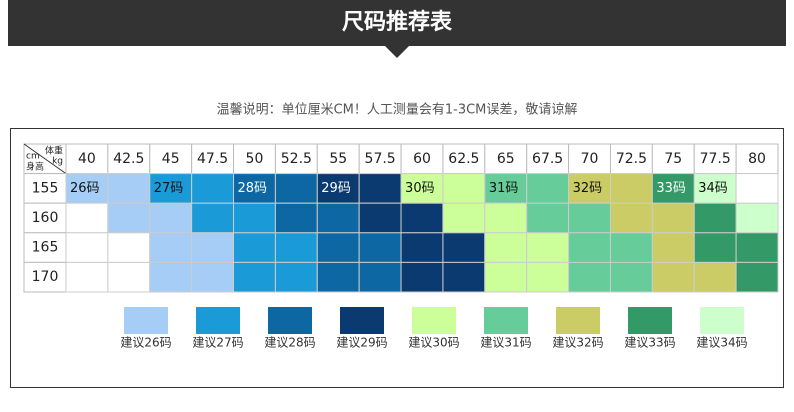 The height and width of the screenshot is (412, 794). Describe the element at coordinates (505, 343) in the screenshot. I see `legend-label: 建议31码` at that location.